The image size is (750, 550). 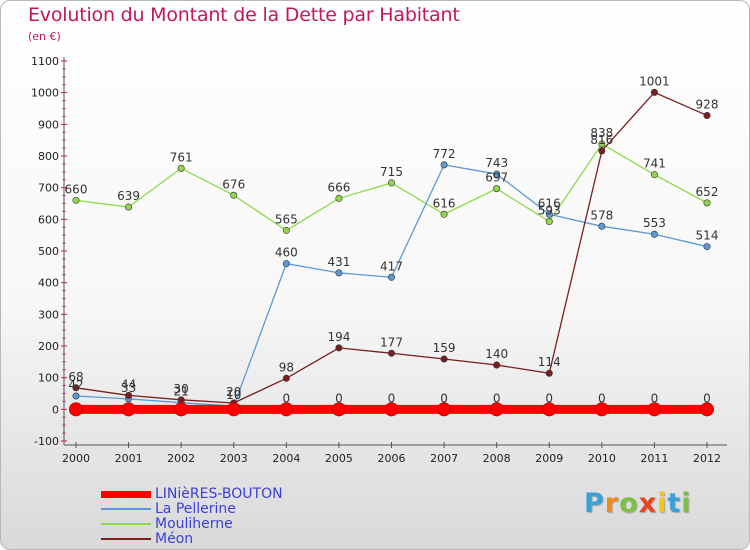 I want to click on data-label: 565, so click(x=286, y=219).